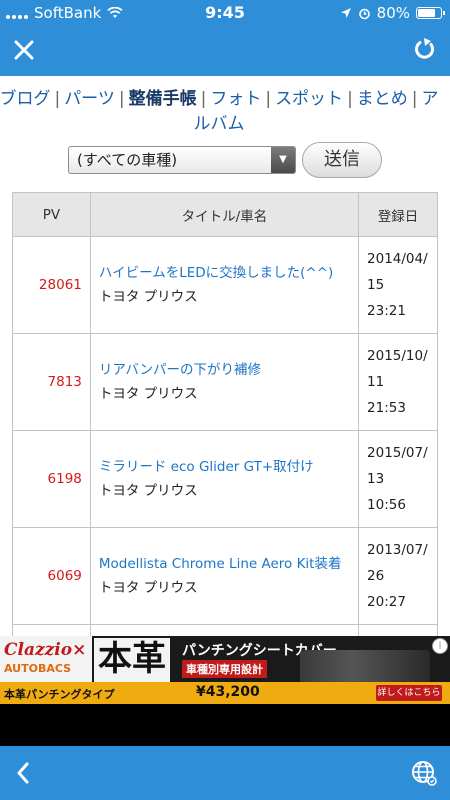 Image resolution: width=450 pixels, height=800 pixels. What do you see at coordinates (68, 13) in the screenshot?
I see `carrier-name: SoftBank` at bounding box center [68, 13].